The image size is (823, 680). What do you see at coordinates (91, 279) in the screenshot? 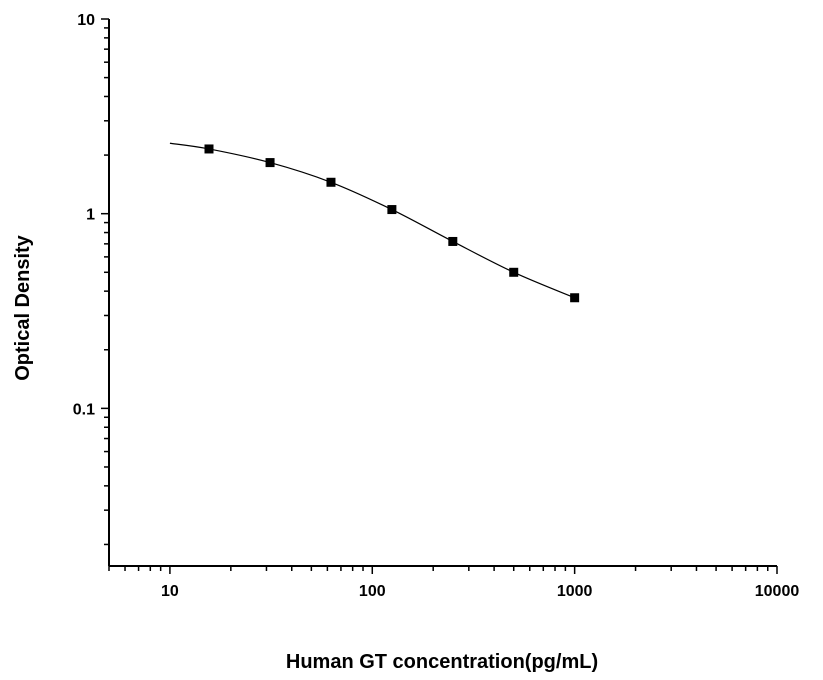
I see `y-ticks: 0.1 1 10` at bounding box center [91, 279].